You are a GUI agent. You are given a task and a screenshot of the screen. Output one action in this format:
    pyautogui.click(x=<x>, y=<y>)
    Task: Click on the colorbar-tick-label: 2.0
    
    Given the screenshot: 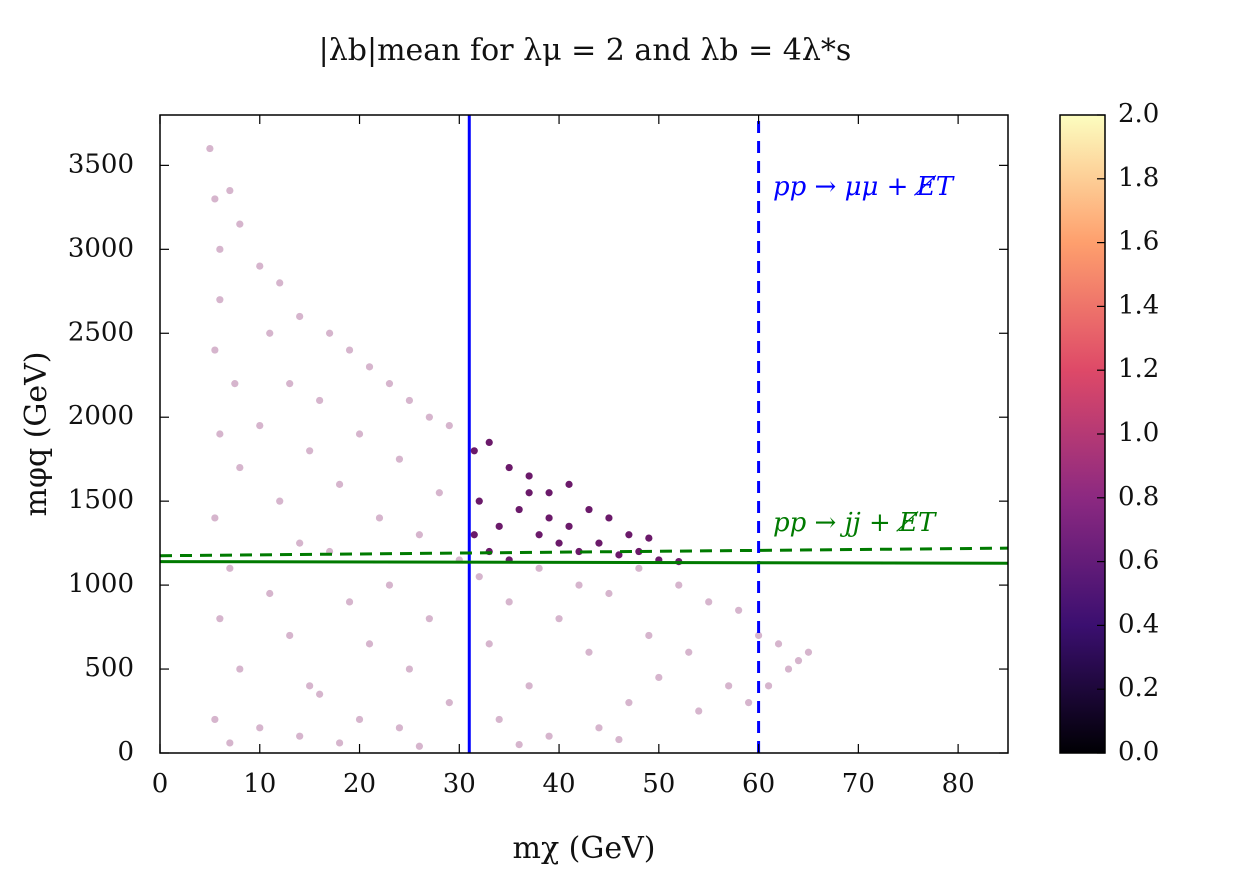 What is the action you would take?
    pyautogui.click(x=1138, y=114)
    